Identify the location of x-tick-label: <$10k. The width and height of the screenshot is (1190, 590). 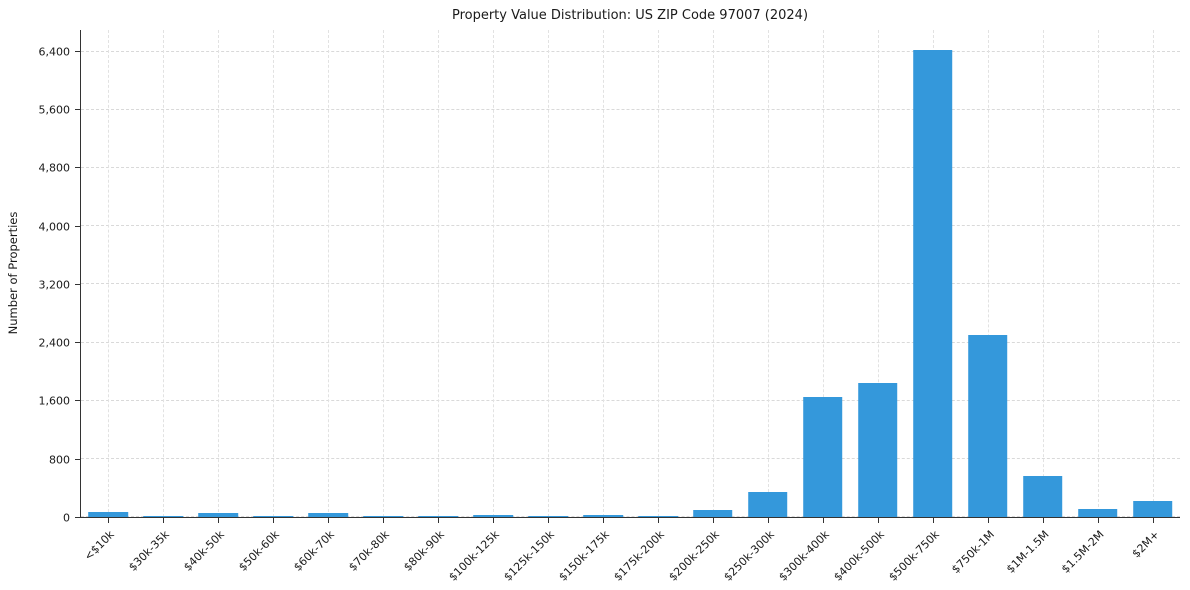
(99, 546).